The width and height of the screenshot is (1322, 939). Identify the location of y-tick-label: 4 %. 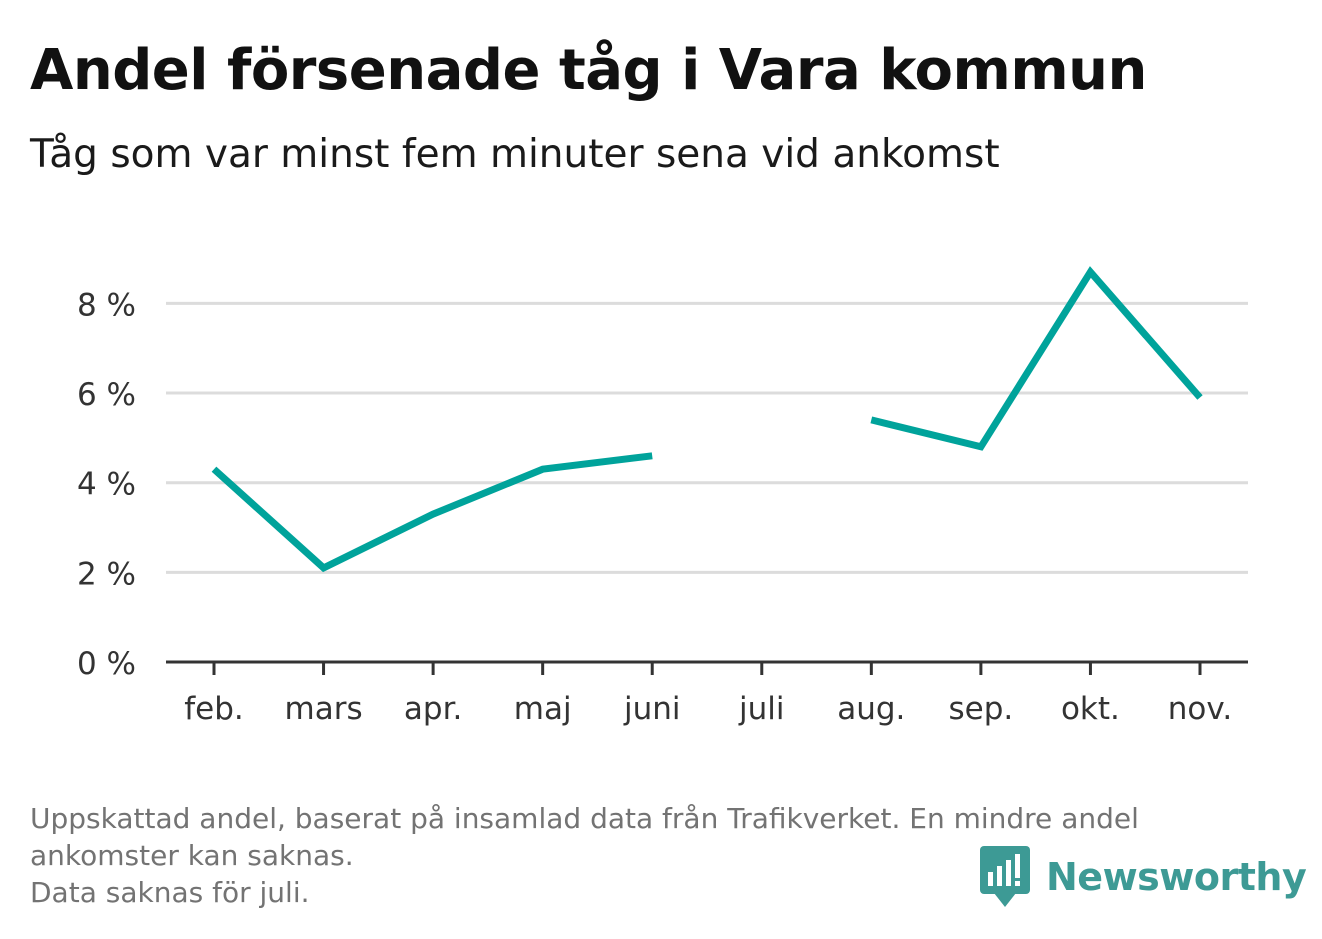
(106, 485).